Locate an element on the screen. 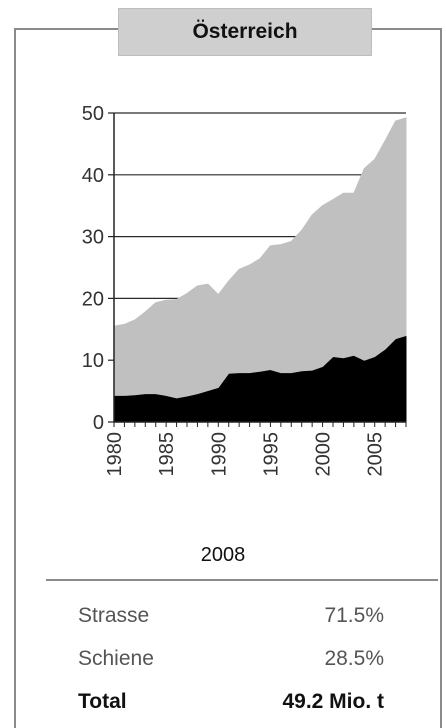 The image size is (446, 728). x-tick-label: 2000 is located at coordinates (324, 454).